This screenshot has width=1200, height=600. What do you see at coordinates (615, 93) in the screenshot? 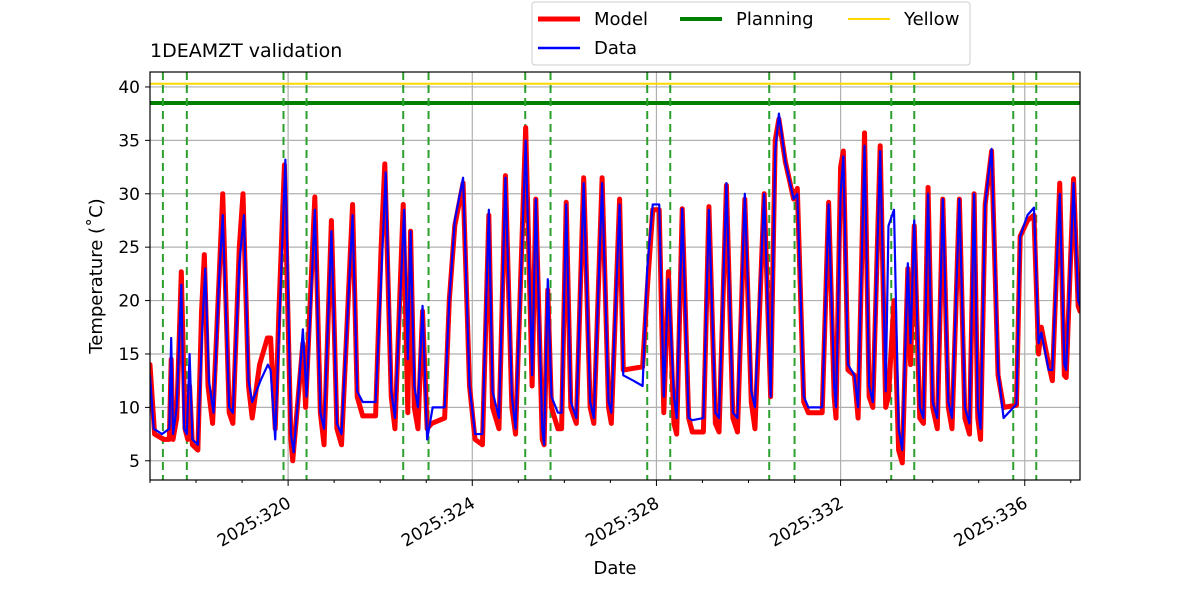
I see `limit-lines` at bounding box center [615, 93].